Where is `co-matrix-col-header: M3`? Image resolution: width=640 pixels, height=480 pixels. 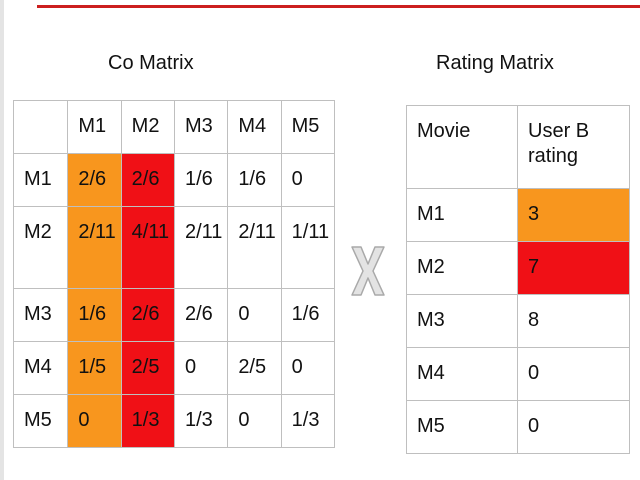
co-matrix-col-header: M3 is located at coordinates (201, 127).